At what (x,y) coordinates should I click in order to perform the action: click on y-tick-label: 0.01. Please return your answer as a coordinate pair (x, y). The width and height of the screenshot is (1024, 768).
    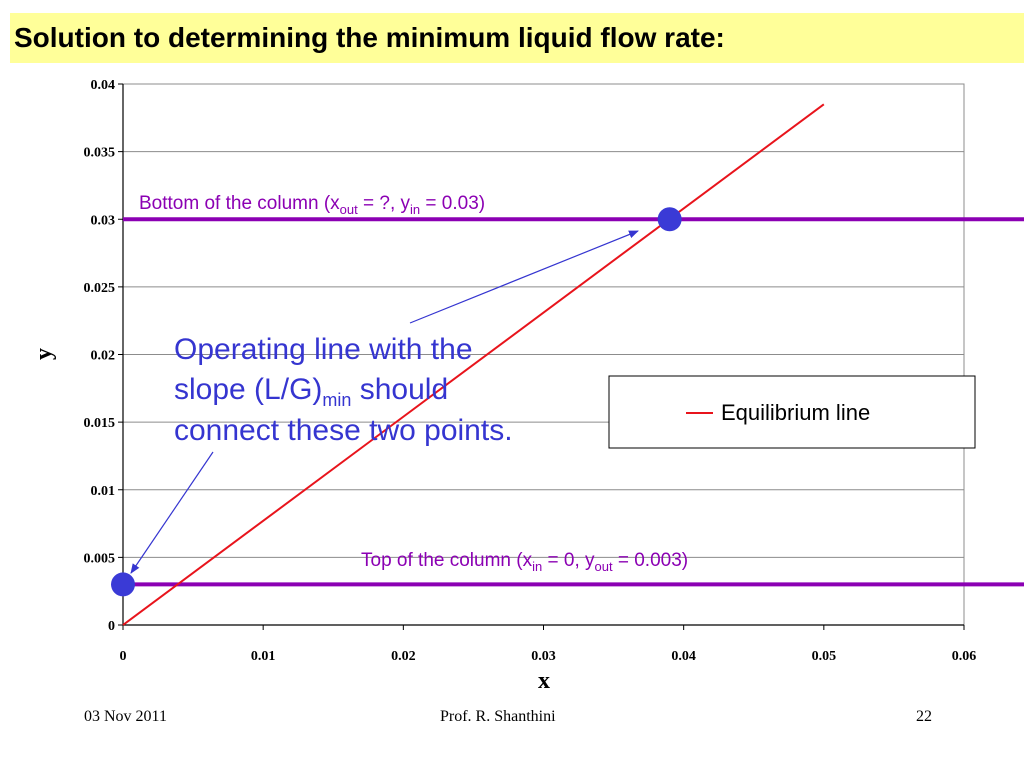
    Looking at the image, I should click on (103, 491).